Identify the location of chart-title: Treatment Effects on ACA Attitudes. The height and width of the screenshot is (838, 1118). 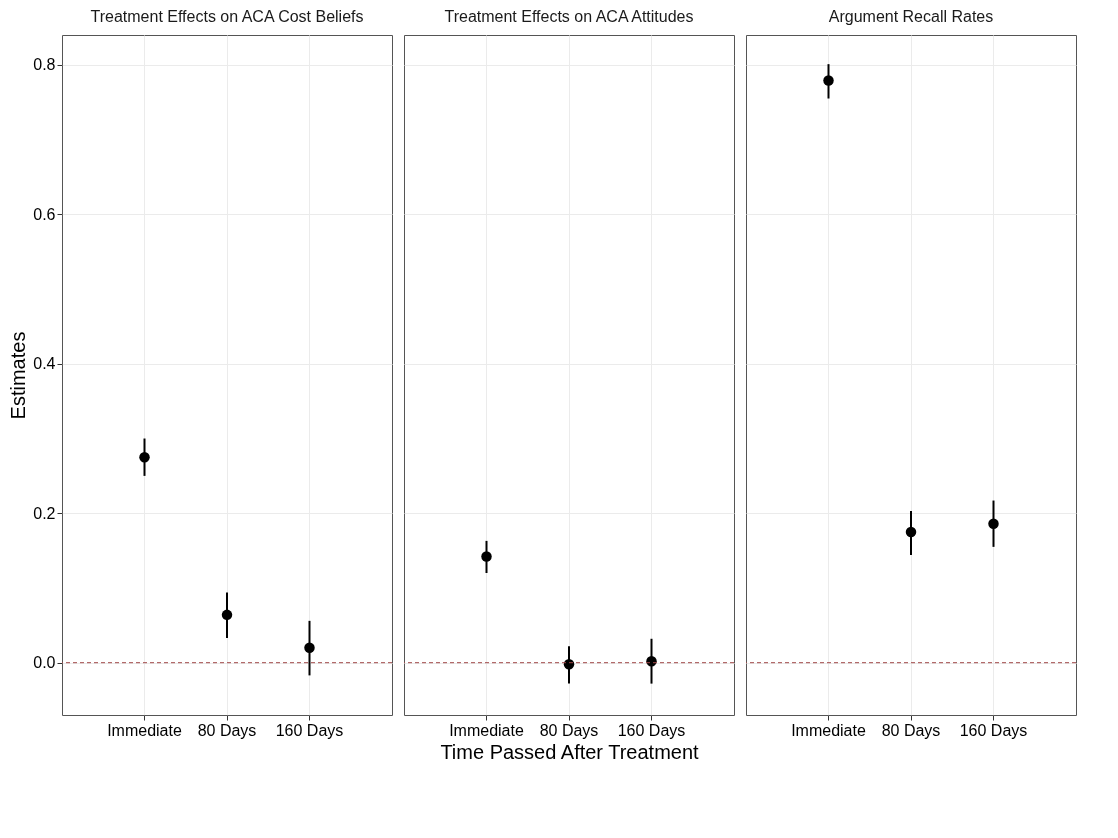
(569, 16).